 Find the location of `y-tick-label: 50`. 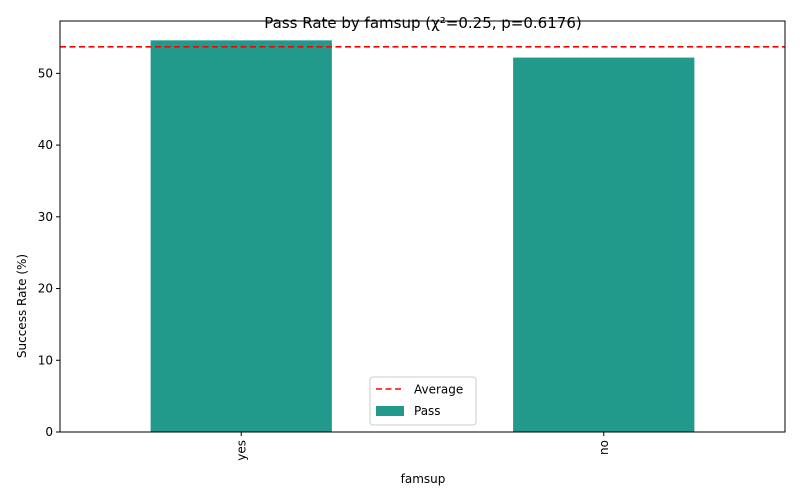

y-tick-label: 50 is located at coordinates (45, 73).